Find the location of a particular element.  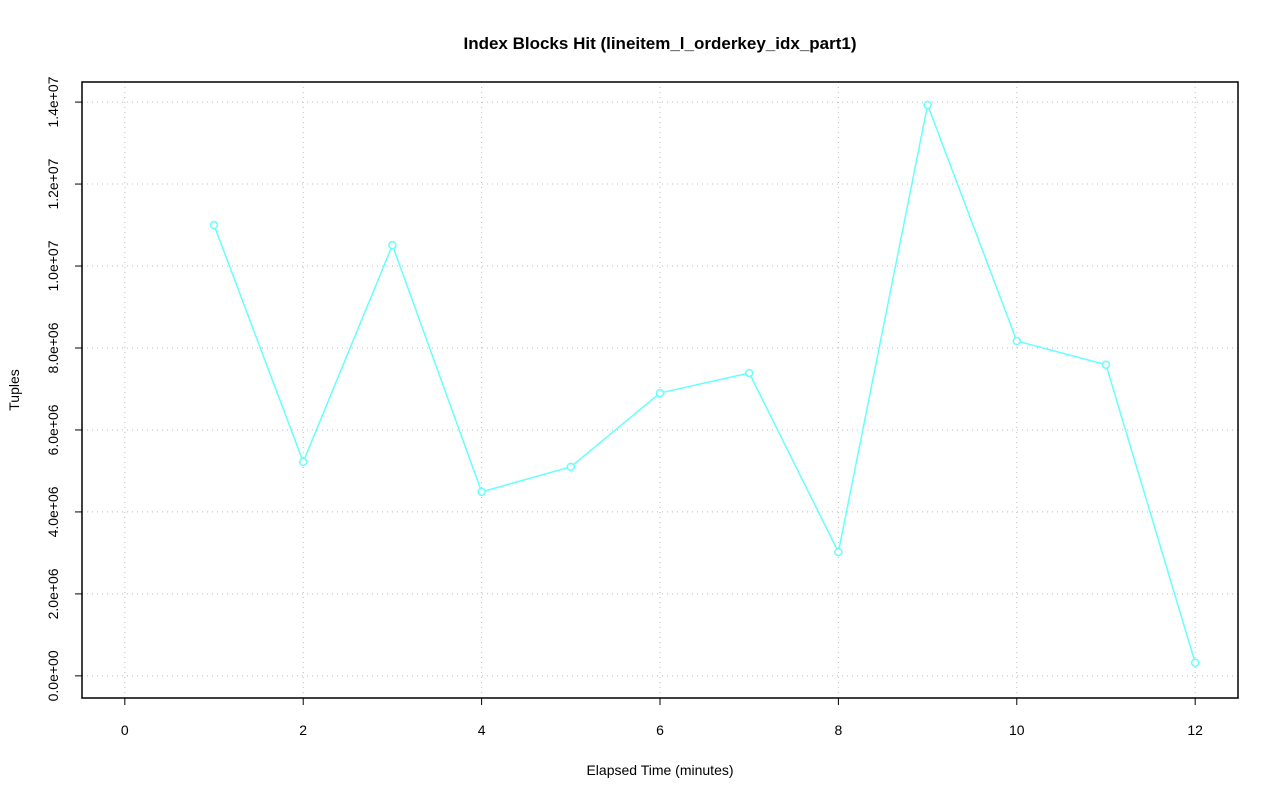

y-tick-label: 6.0e+06 is located at coordinates (53, 429).